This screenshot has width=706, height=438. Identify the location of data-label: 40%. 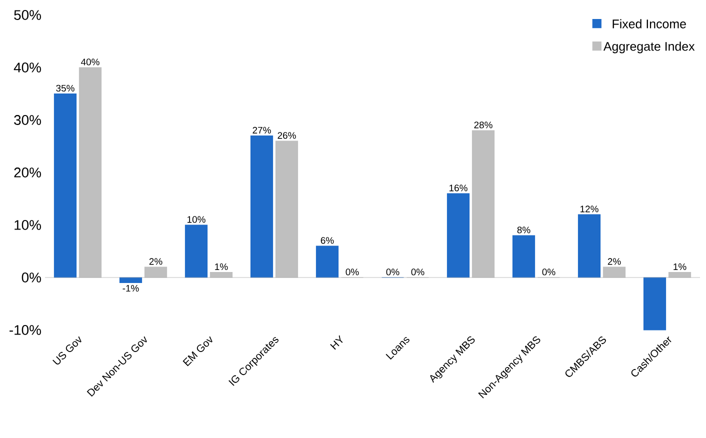
(90, 62).